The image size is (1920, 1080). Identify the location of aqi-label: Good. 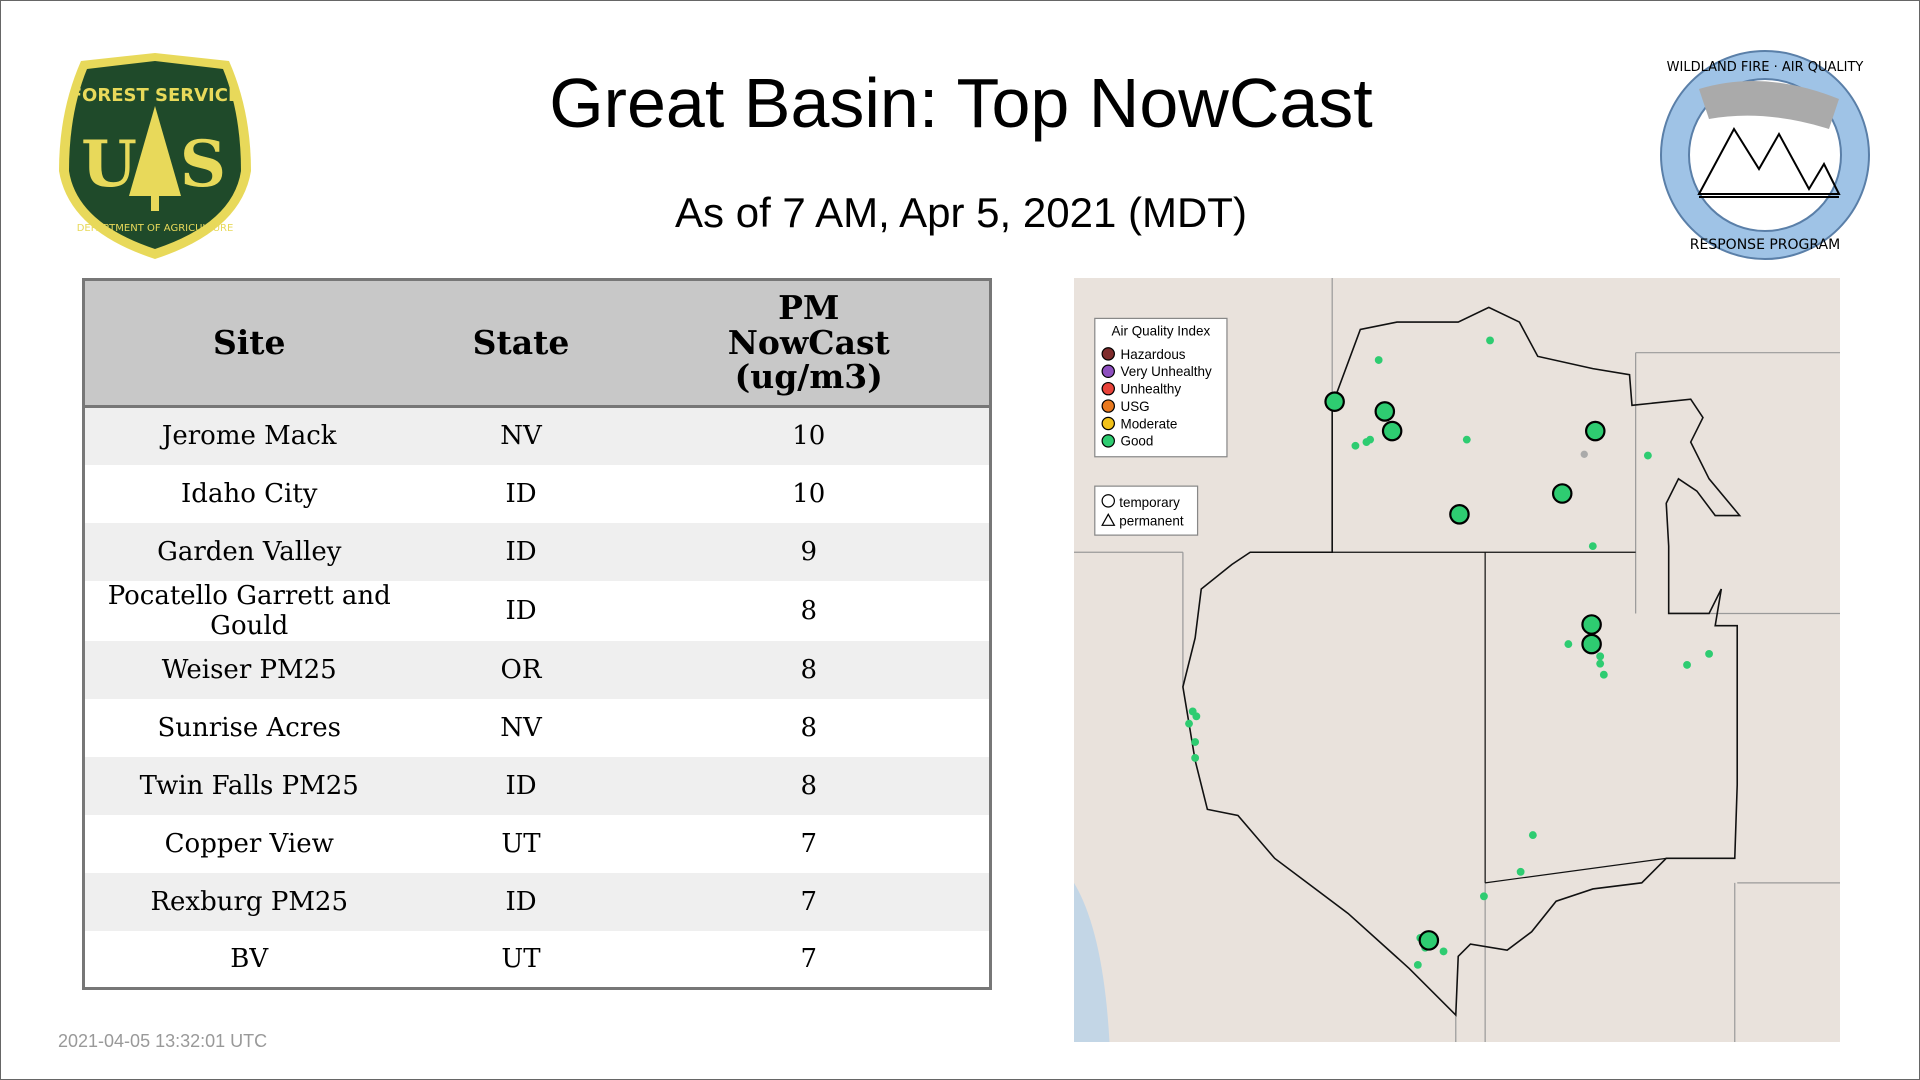
(1136, 441).